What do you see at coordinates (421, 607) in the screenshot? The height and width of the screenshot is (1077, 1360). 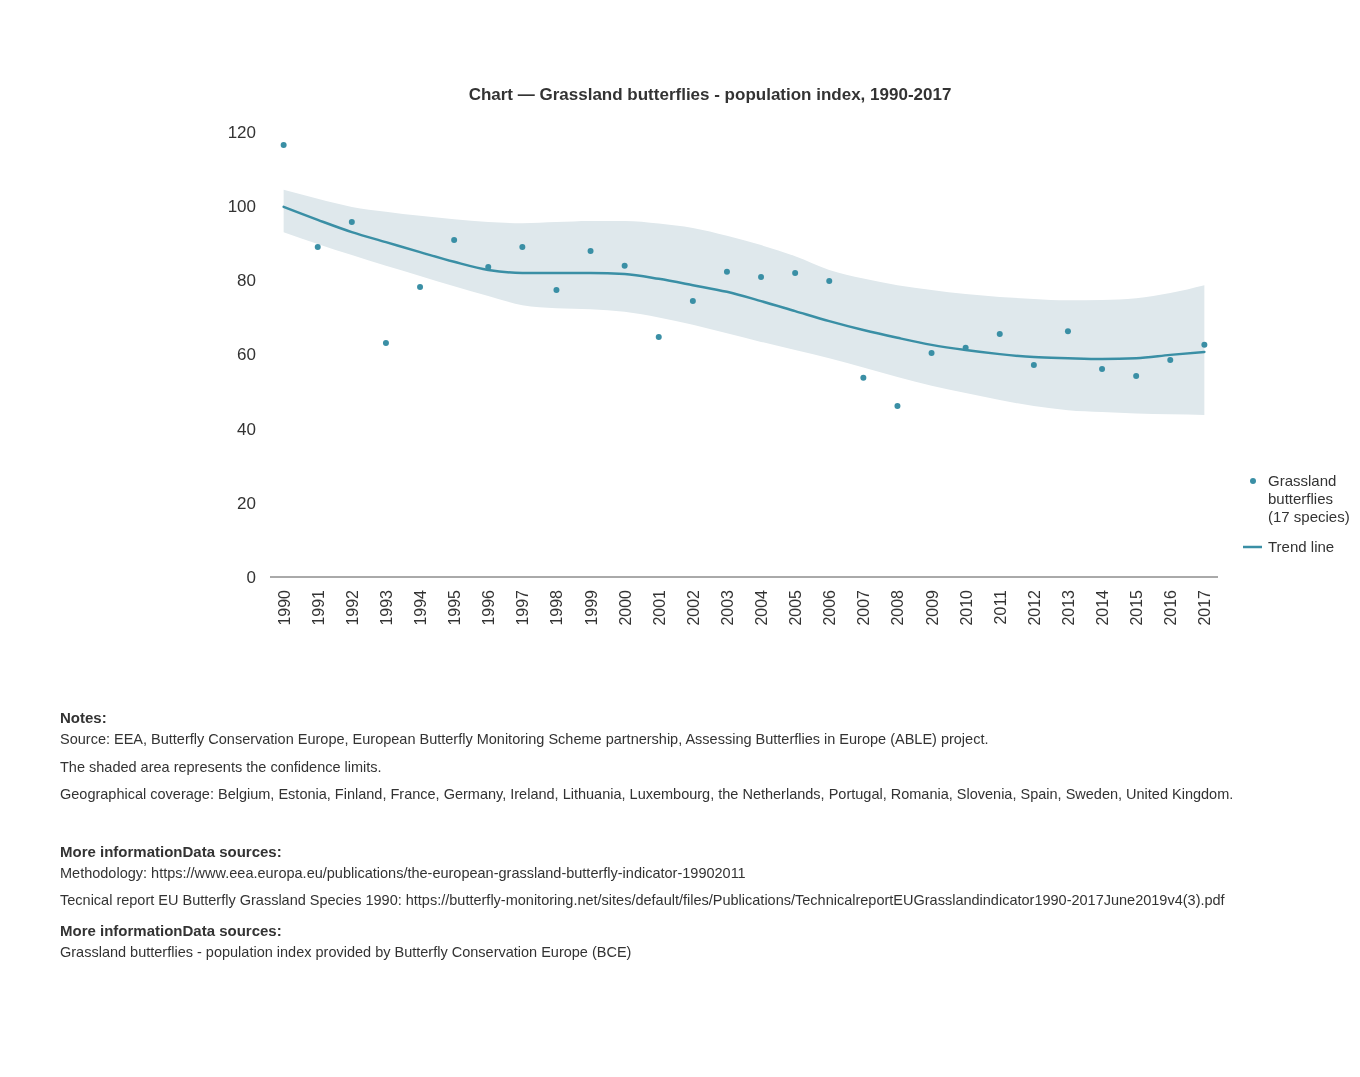 I see `x-tick-label: 1994` at bounding box center [421, 607].